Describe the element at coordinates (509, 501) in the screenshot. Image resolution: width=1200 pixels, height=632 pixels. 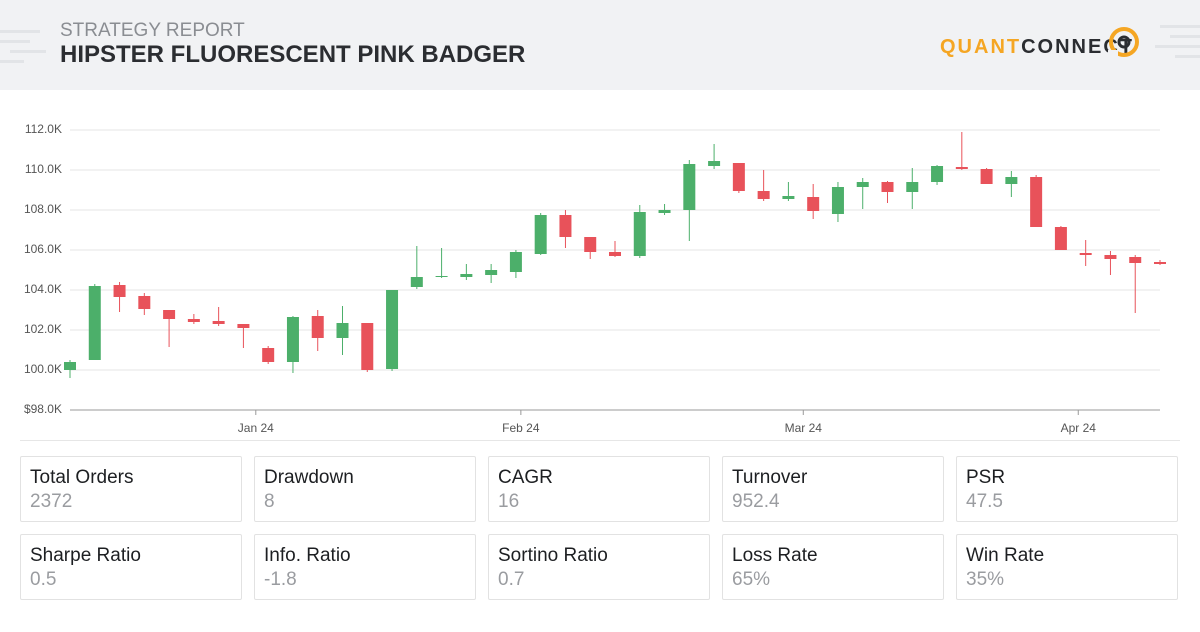
I see `stat-value: 16` at that location.